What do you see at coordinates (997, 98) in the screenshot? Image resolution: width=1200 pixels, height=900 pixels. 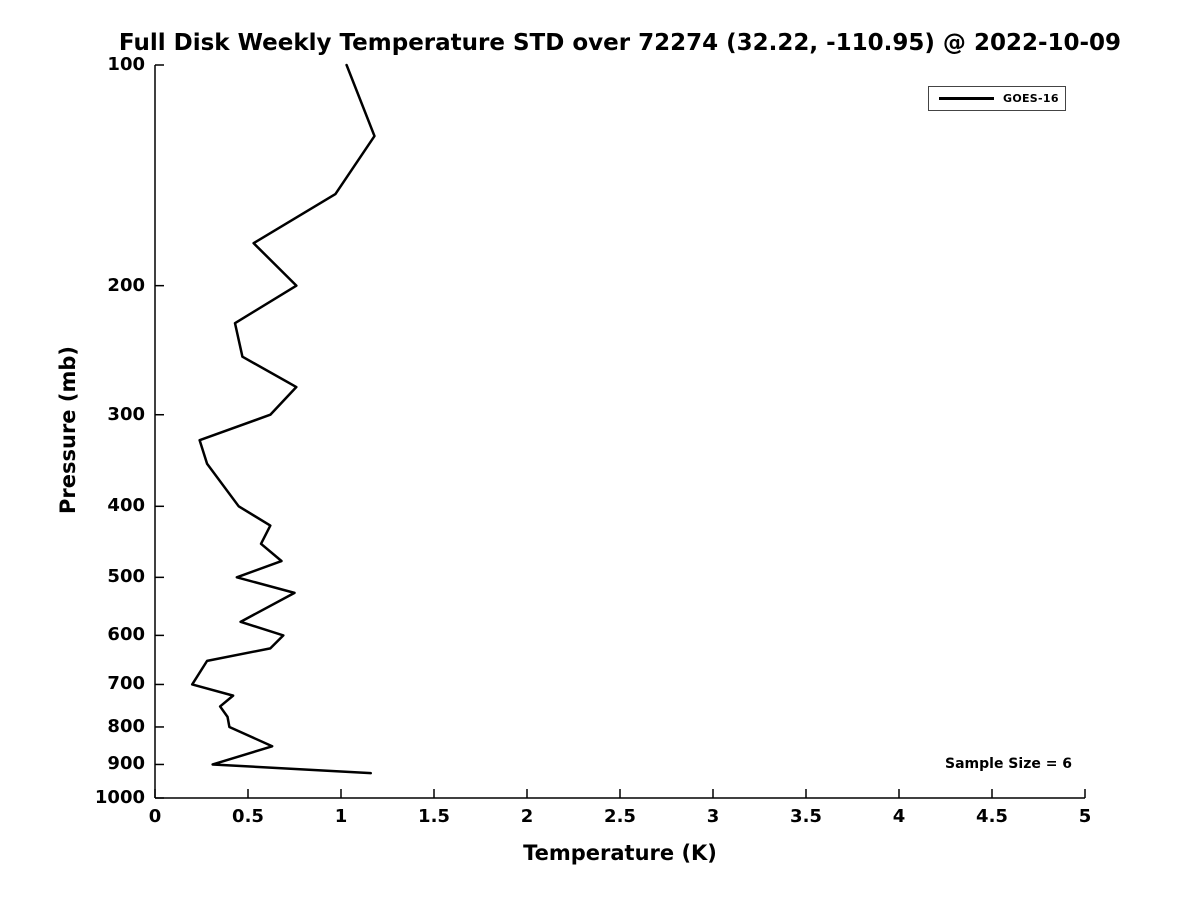 I see `legend: GOES-16` at bounding box center [997, 98].